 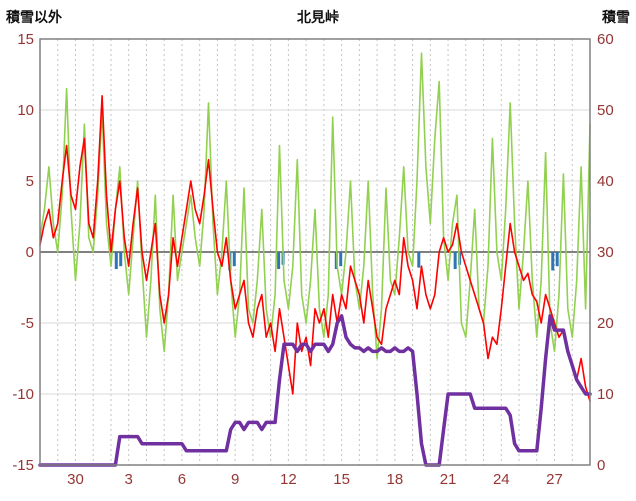 I want to click on svg-text: 6, so click(x=182, y=479).